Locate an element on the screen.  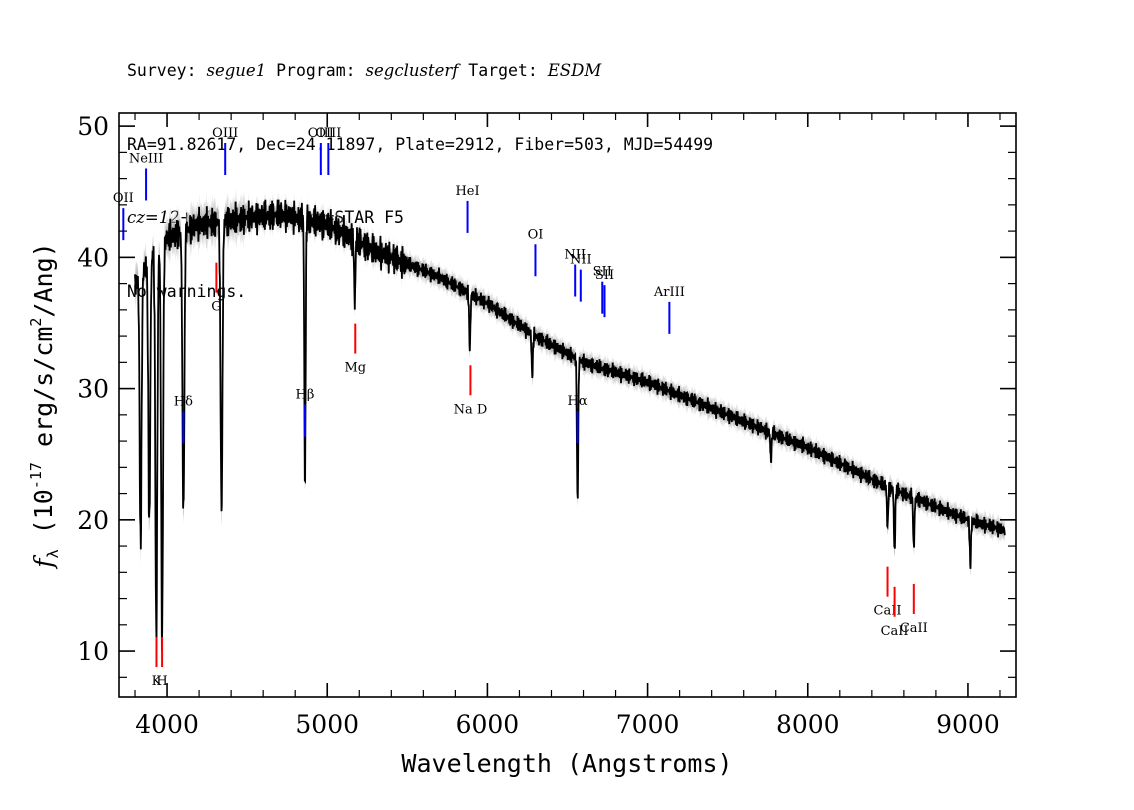
x-tick-label: 4000 is located at coordinates (167, 724).